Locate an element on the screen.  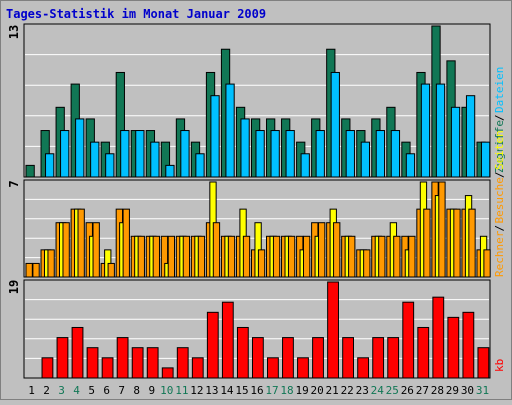
bar-zugriffe is located at coordinates (30, 171).